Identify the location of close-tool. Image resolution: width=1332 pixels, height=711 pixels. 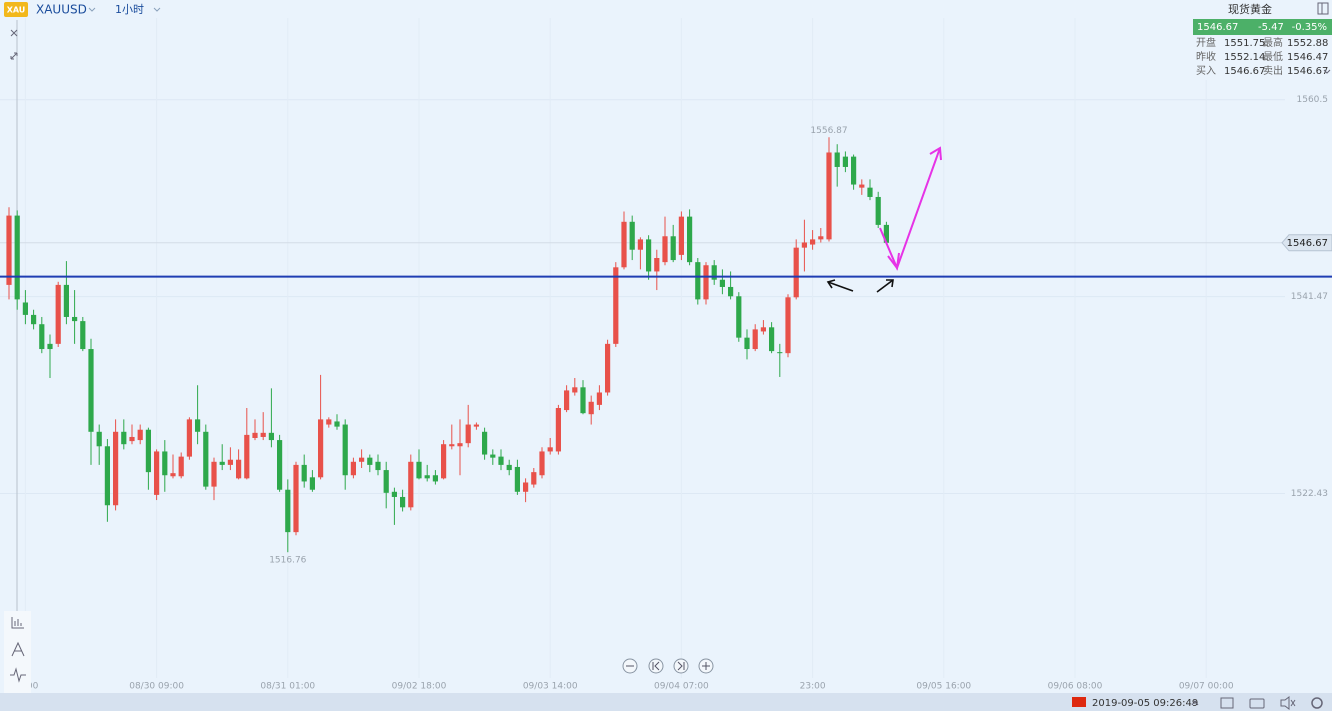
(14, 33).